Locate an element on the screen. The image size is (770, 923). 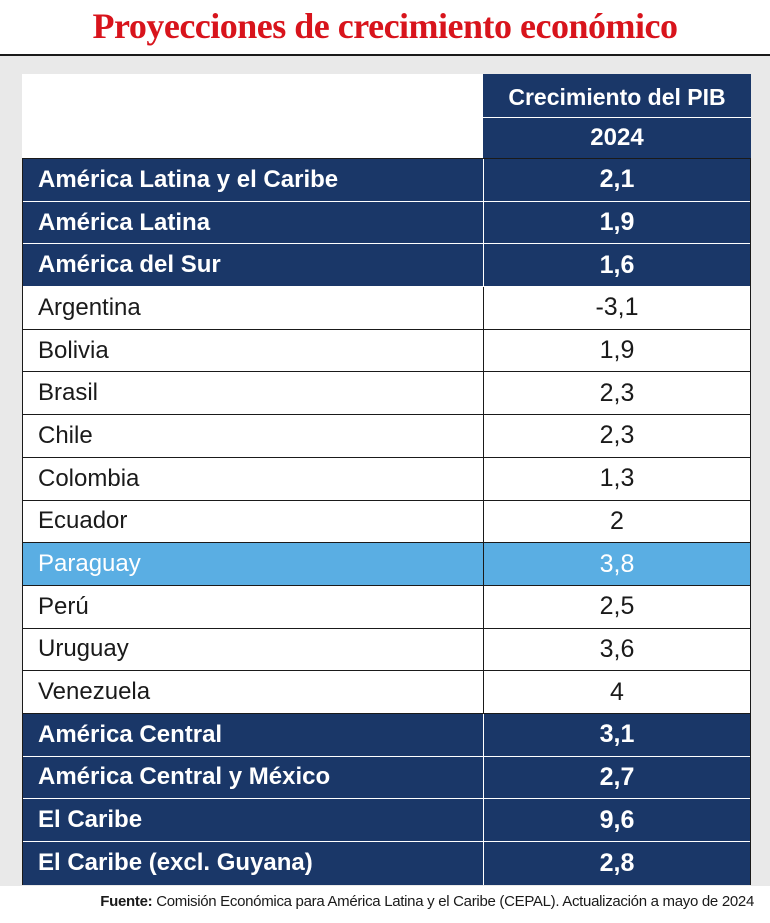
title-bar: Proyecciones de crecimiento económico is located at coordinates (385, 28).